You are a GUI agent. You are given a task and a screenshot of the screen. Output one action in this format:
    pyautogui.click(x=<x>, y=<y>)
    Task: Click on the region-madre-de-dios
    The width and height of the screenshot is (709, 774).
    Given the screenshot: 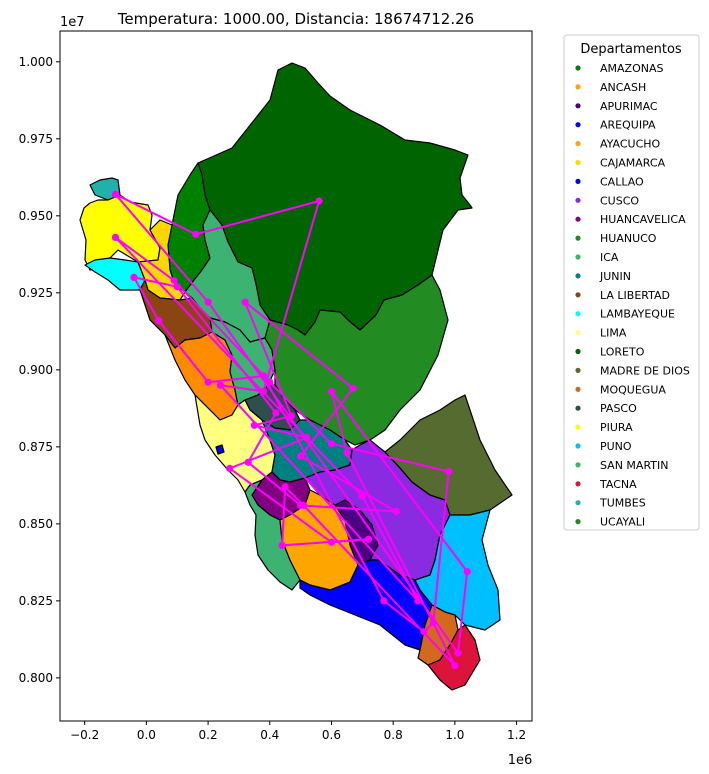 What is the action you would take?
    pyautogui.click(x=448, y=455)
    